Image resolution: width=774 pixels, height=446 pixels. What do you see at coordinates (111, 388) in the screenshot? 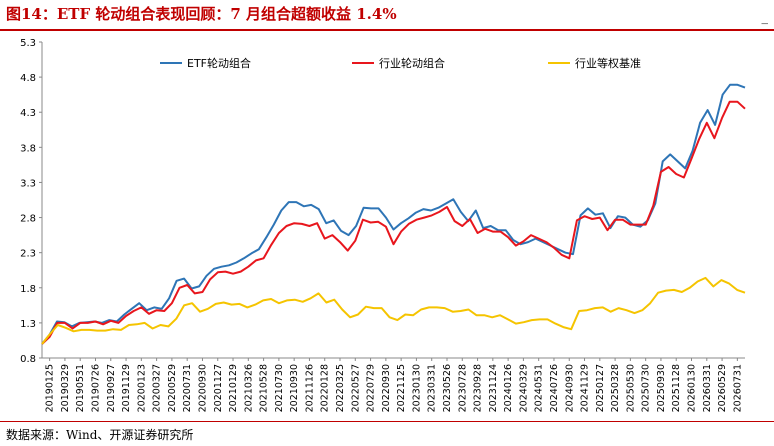
I see `x-tick-label: 20190927` at bounding box center [111, 388].